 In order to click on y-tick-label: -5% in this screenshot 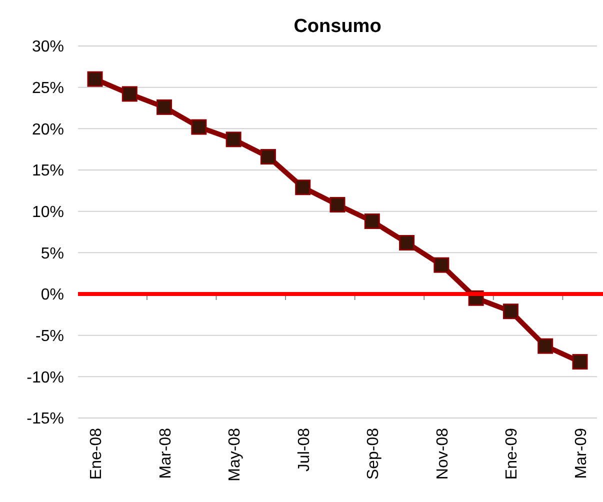, I will do `click(50, 336)`.